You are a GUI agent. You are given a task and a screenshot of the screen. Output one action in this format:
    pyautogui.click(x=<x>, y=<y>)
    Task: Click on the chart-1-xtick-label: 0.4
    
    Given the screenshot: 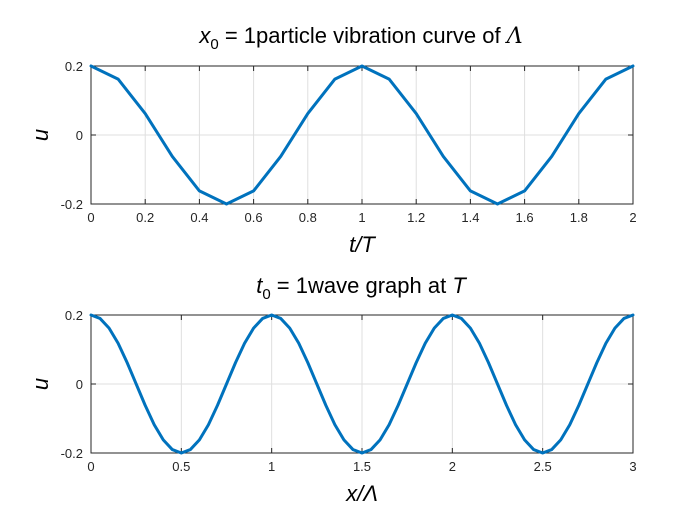 What is the action you would take?
    pyautogui.click(x=199, y=217)
    